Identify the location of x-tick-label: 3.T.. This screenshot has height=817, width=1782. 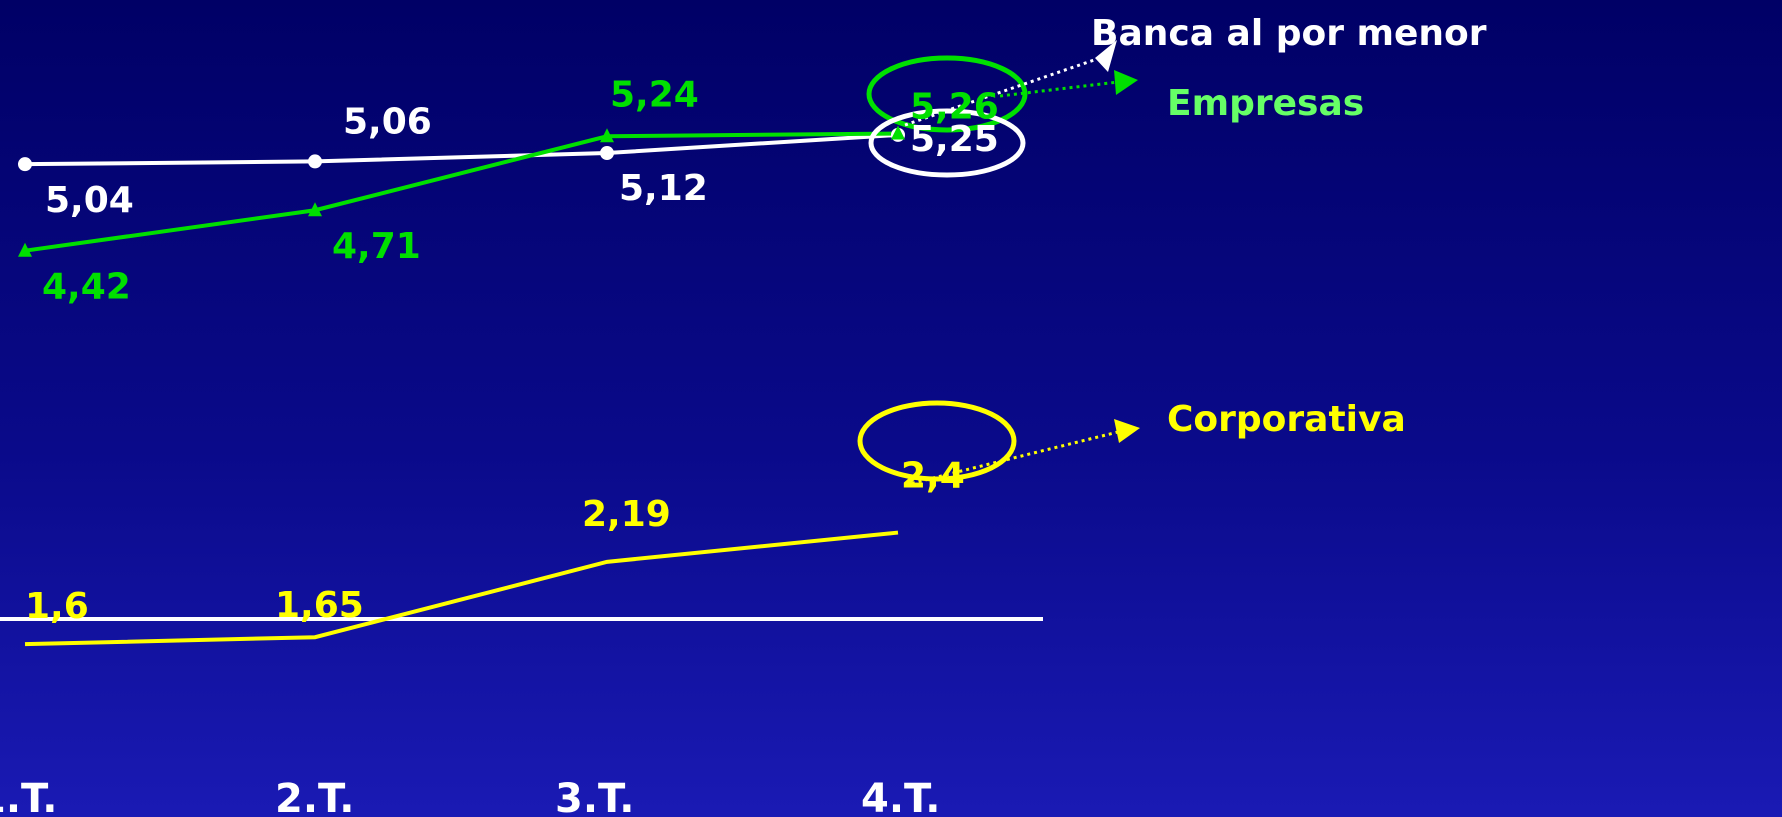
(594, 796).